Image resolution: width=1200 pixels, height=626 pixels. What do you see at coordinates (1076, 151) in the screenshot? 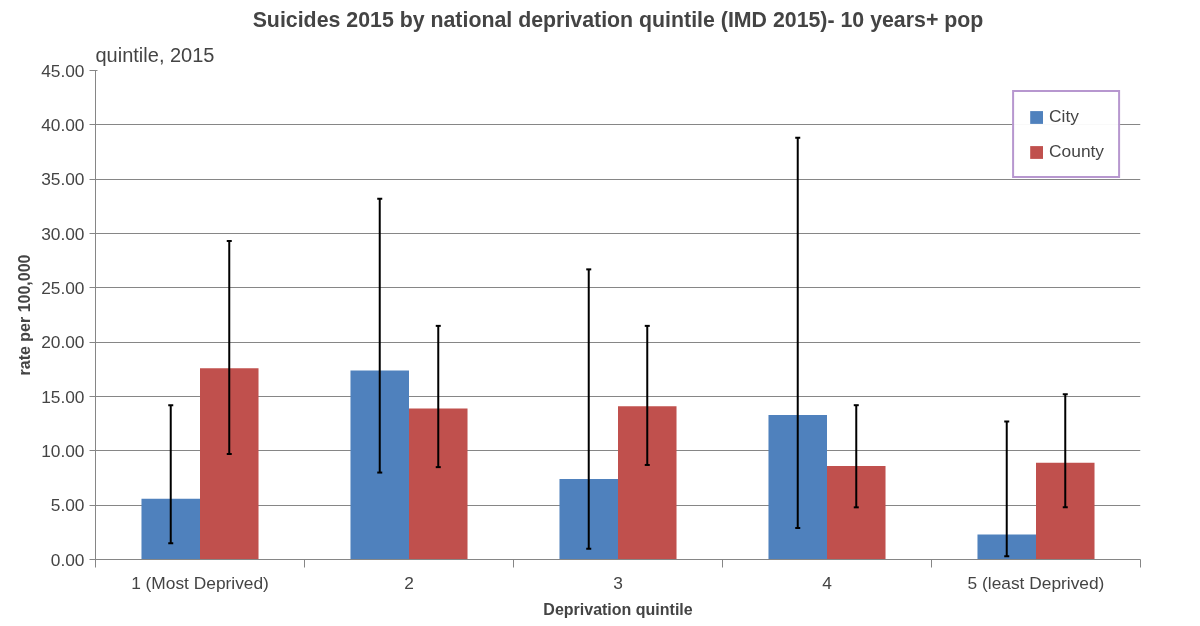
I see `legend-label: County` at bounding box center [1076, 151].